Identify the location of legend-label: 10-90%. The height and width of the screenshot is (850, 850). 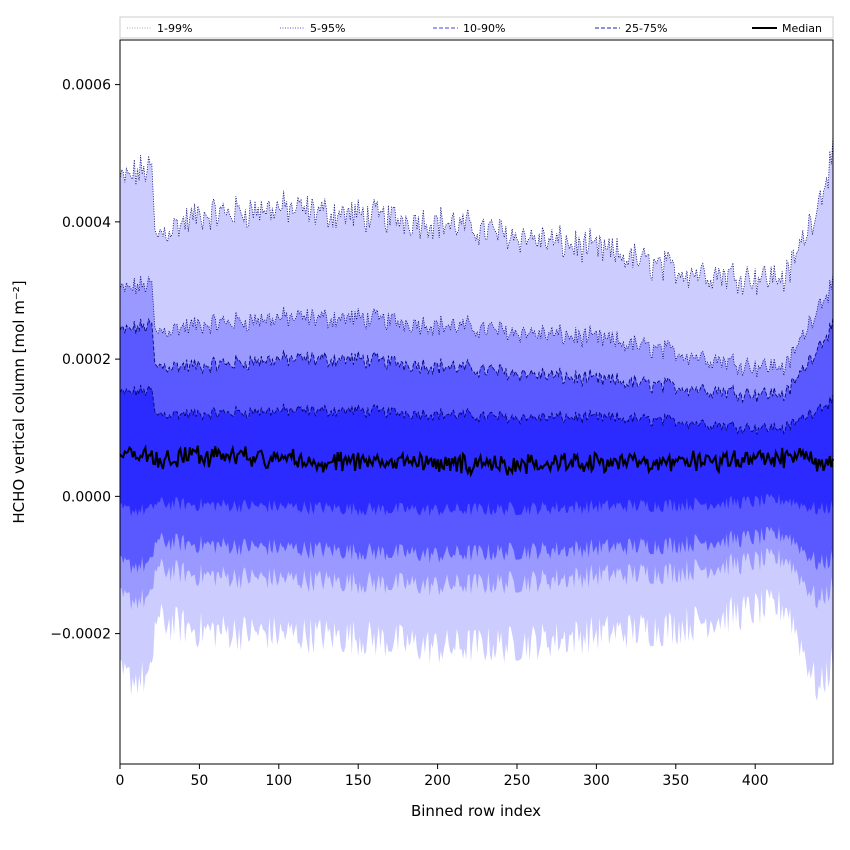
(484, 28).